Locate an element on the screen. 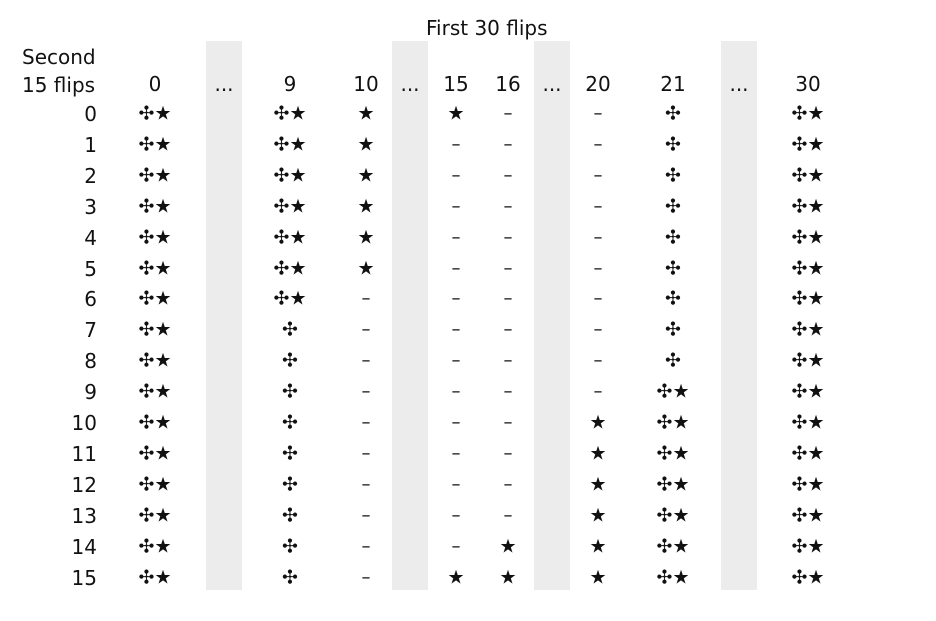  column-header: 15 is located at coordinates (456, 84).